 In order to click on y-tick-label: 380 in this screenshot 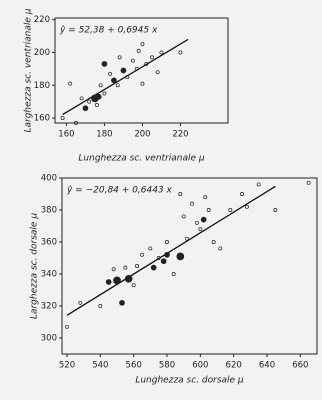, I will do `click(49, 211)`.